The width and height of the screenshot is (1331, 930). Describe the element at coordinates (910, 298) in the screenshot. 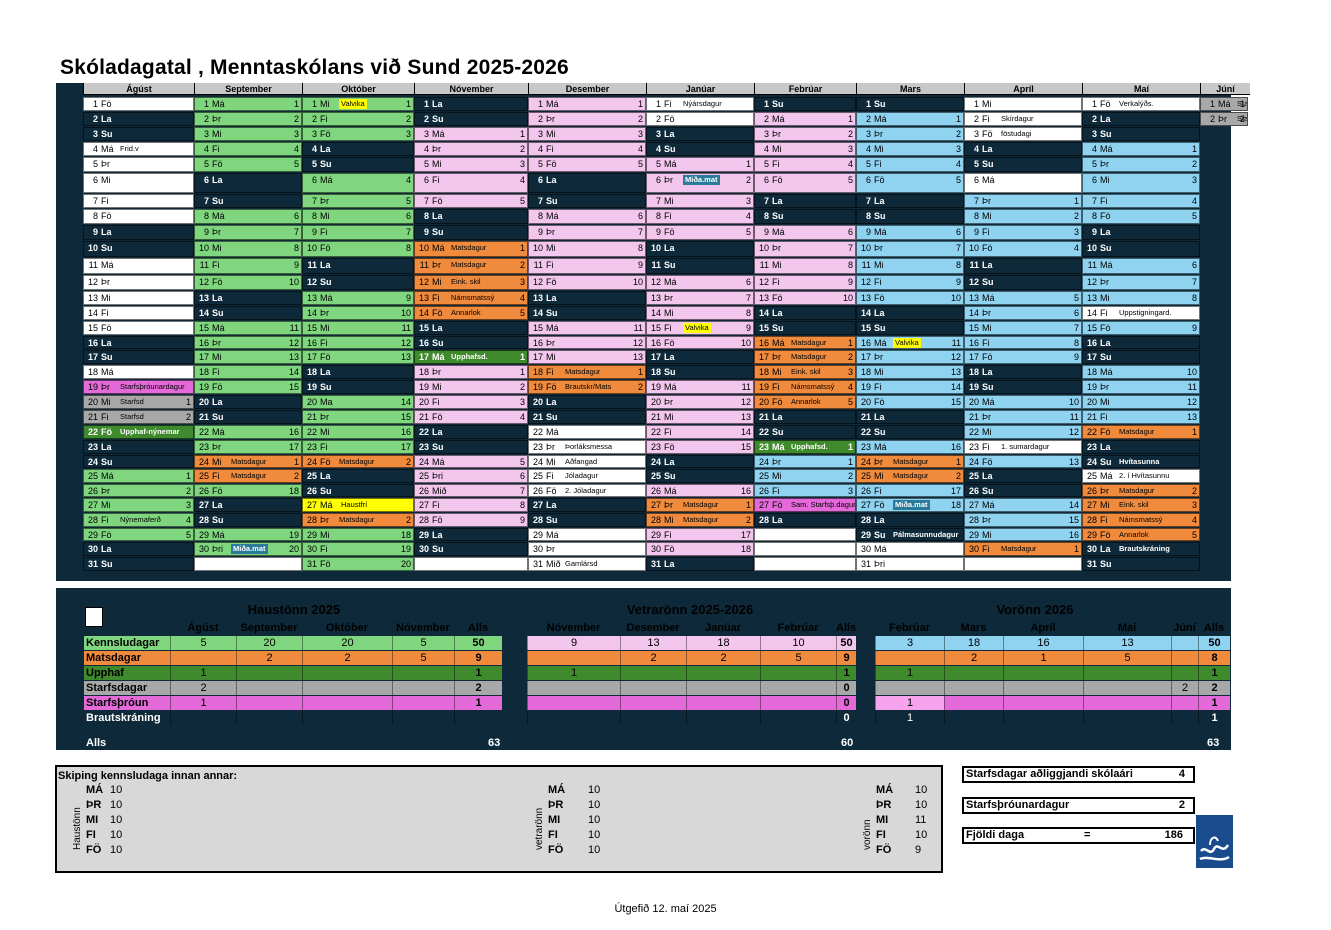

I see `day-cell: 13 Fö 10` at that location.